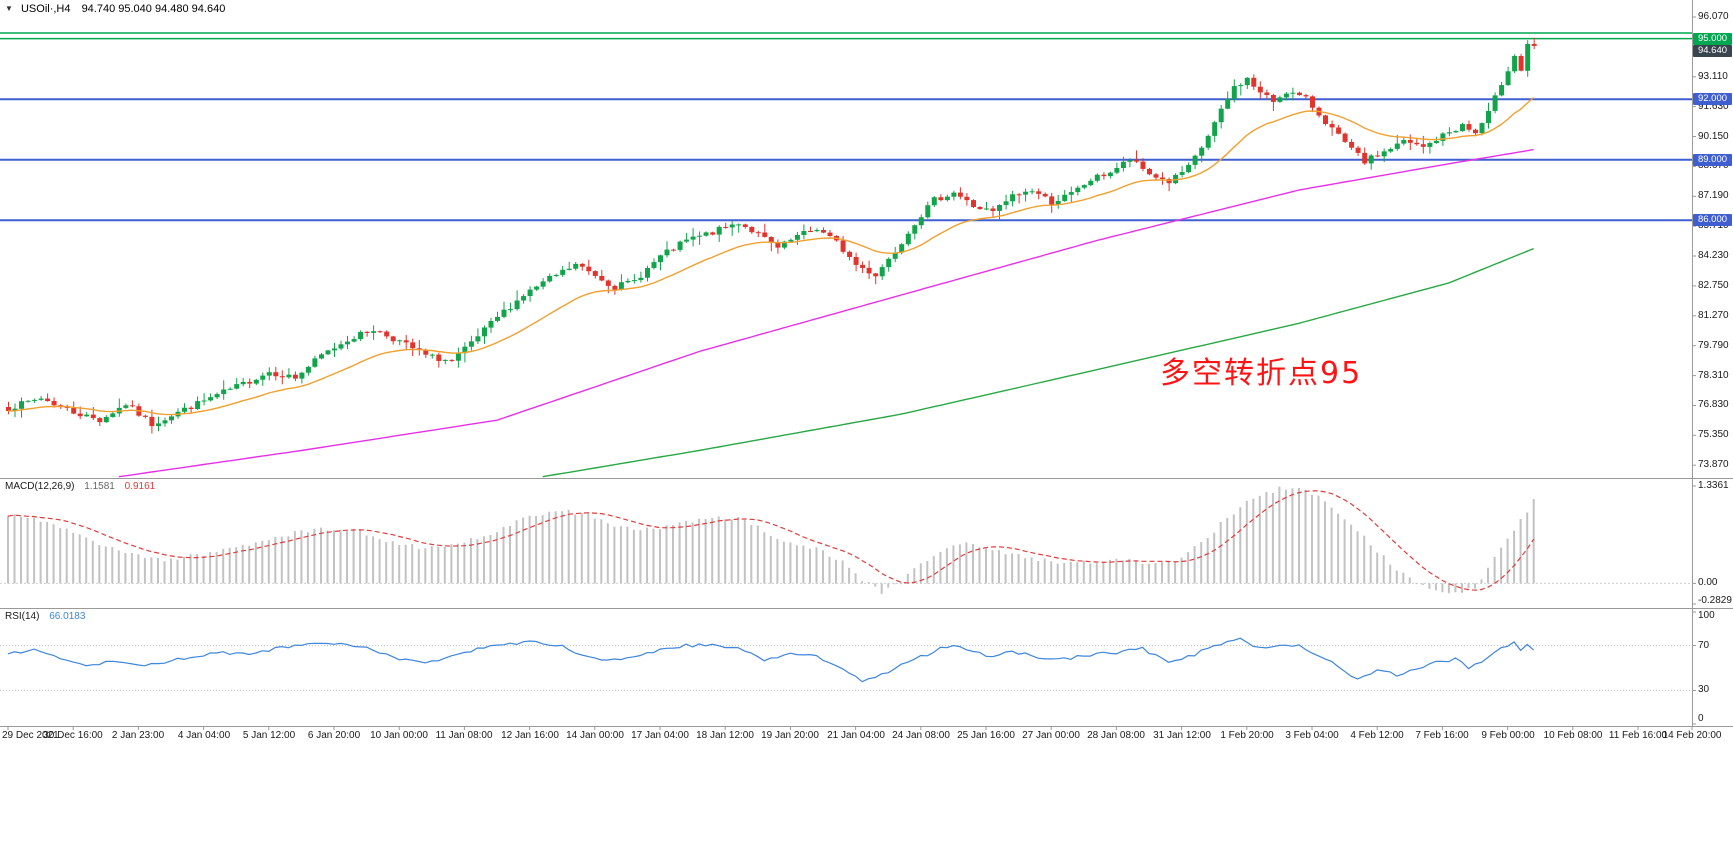  What do you see at coordinates (140, 486) in the screenshot?
I see `macd-value-signal: 0.9161` at bounding box center [140, 486].